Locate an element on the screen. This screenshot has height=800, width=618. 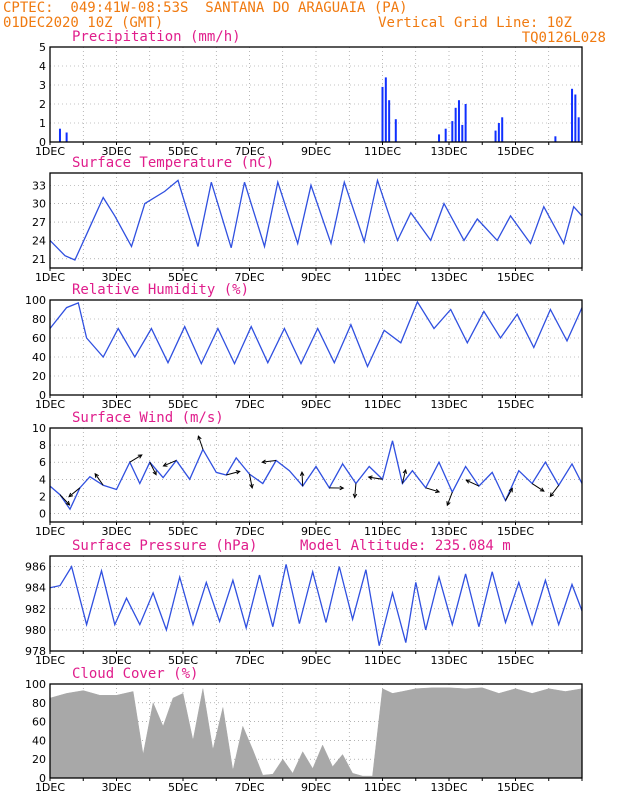
y-tick-label: 10 is located at coordinates (39, 428).